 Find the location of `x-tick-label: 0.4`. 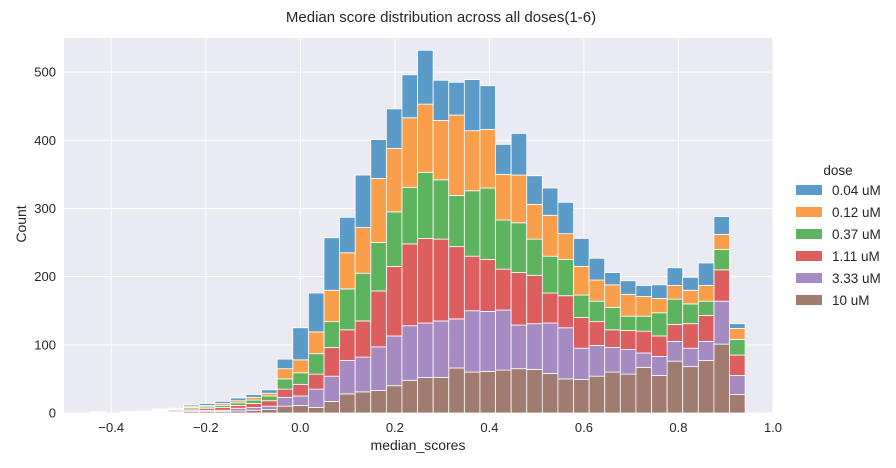

x-tick-label: 0.4 is located at coordinates (489, 427).